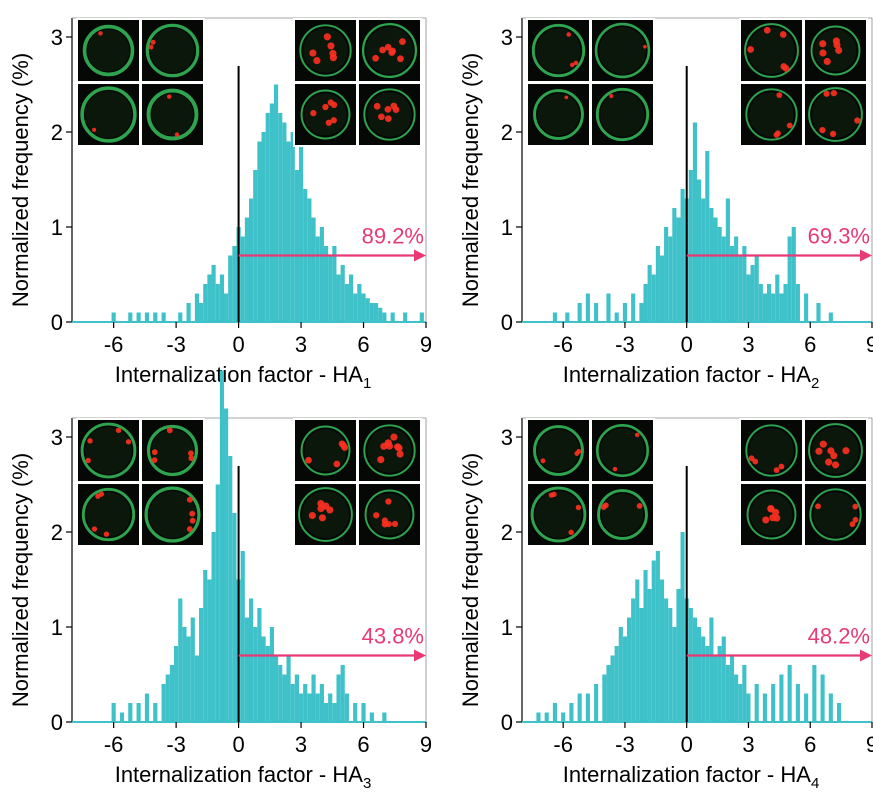  I want to click on x-axis-label: Internalization factor - HA4, so click(691, 777).